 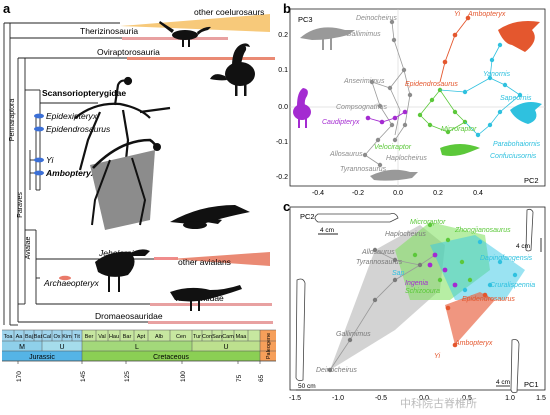 What do you see at coordinates (459, 129) in the screenshot?
I see `b-label-microraptor: Microraptor` at bounding box center [459, 129].